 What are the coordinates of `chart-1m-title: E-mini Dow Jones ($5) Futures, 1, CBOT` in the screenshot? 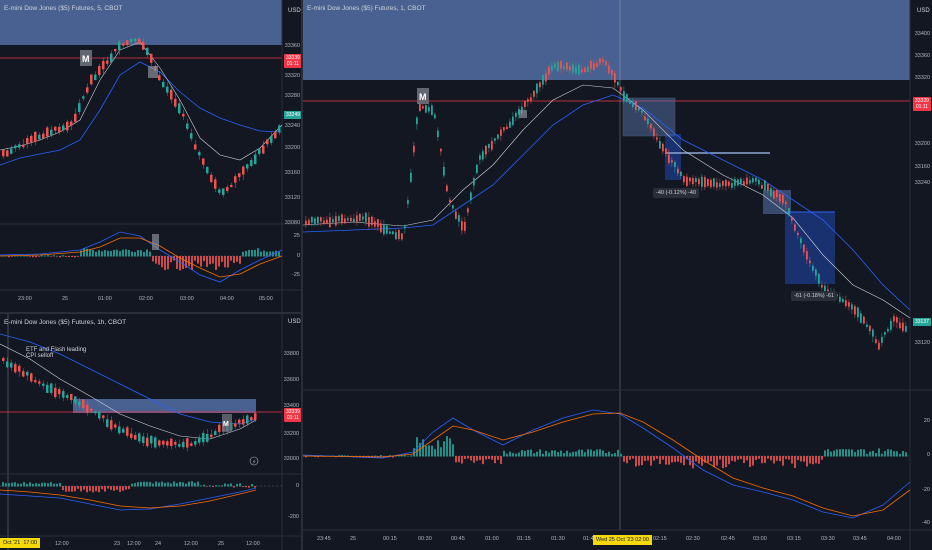 It's located at (366, 8).